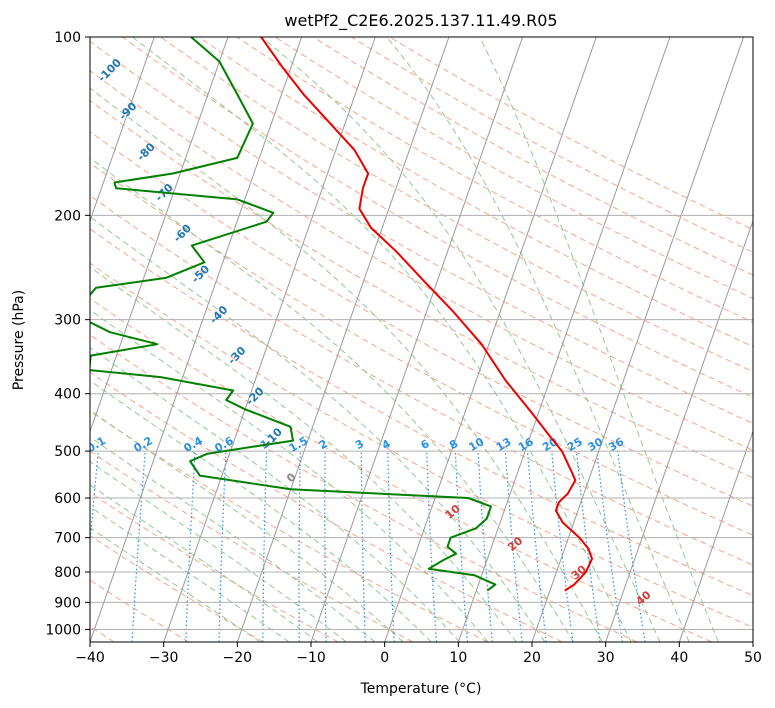 The height and width of the screenshot is (708, 775). I want to click on y-tick-label: 500, so click(67, 452).